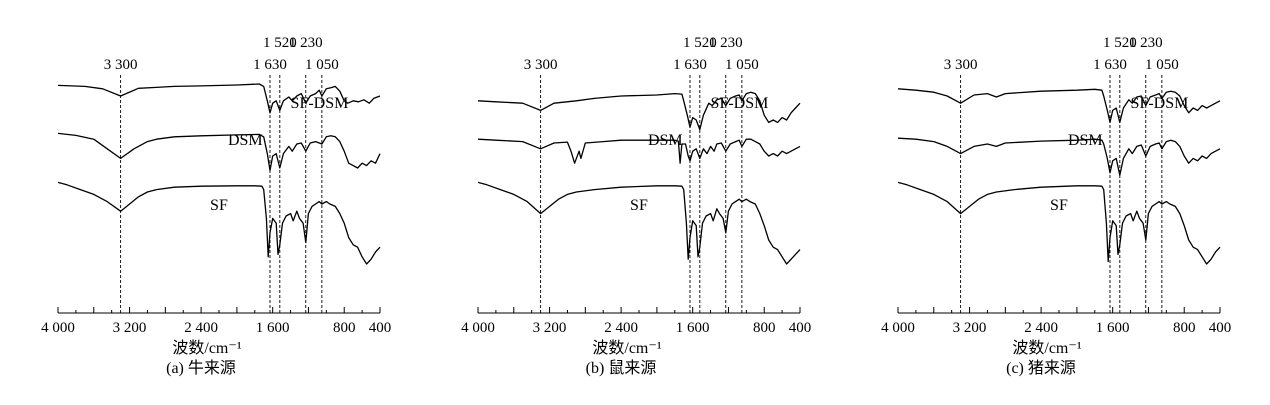 The image size is (1270, 405). Describe the element at coordinates (621, 368) in the screenshot. I see `panel-caption: (b) 鼠来源` at that location.